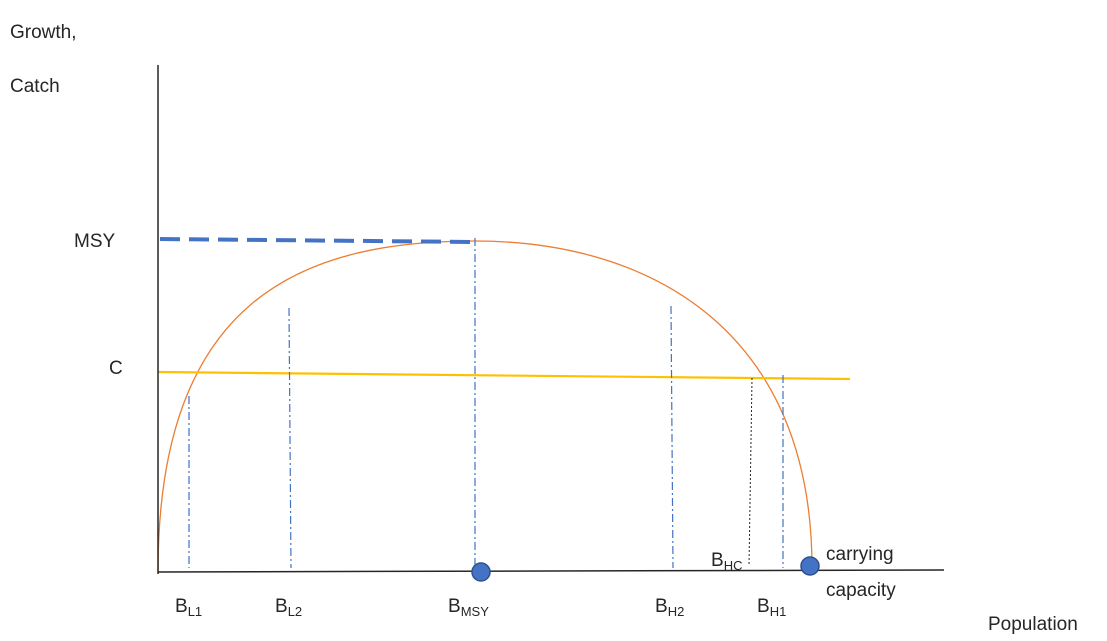 The image size is (1107, 641). I want to click on x-label-bh1-base: B, so click(763, 606).